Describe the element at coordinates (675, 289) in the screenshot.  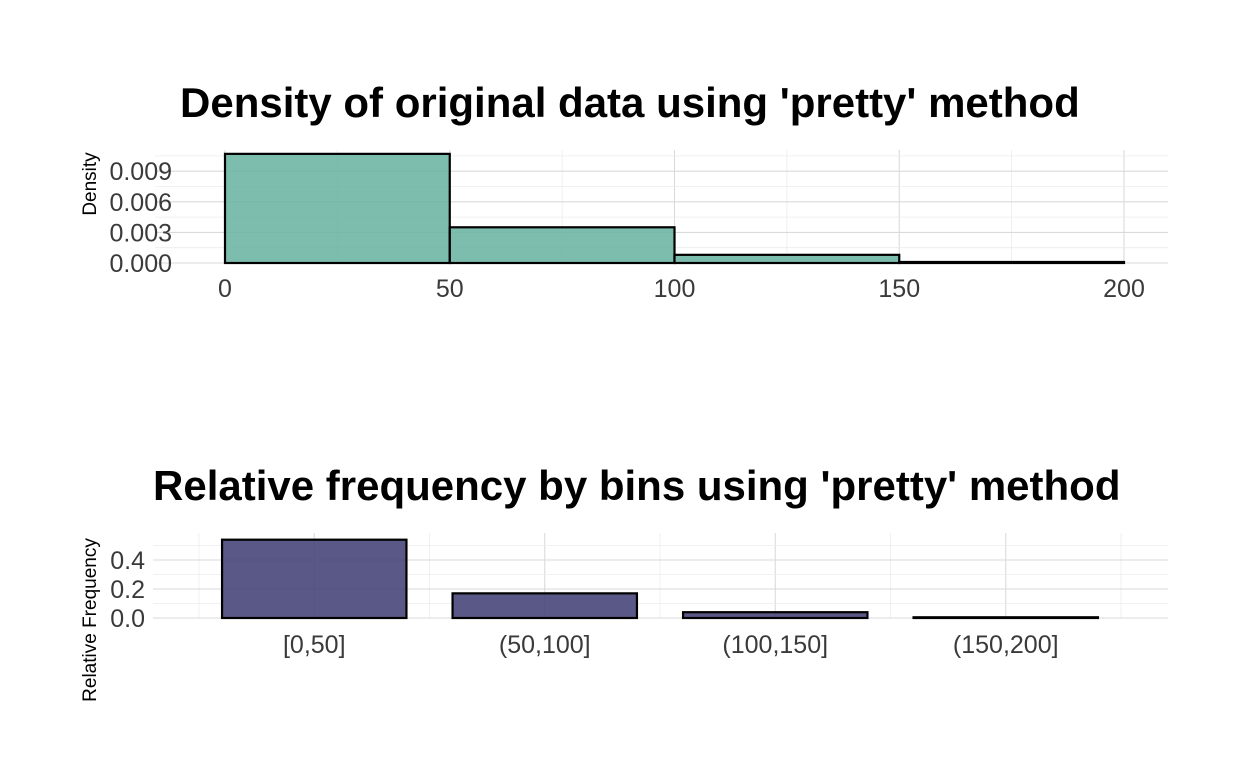
I see `density-chart-x-tick-label: 100` at that location.